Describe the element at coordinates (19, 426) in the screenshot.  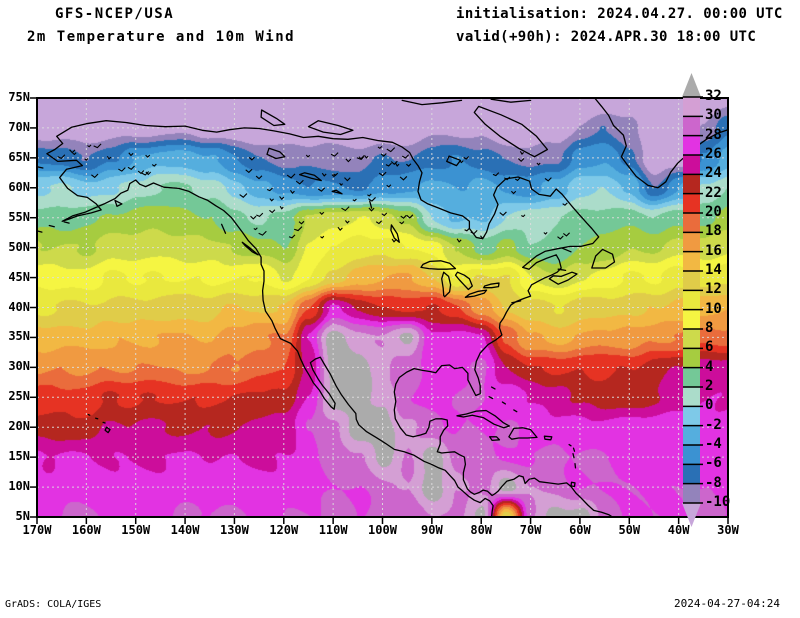
I see `lat-tick-label: 20N` at that location.